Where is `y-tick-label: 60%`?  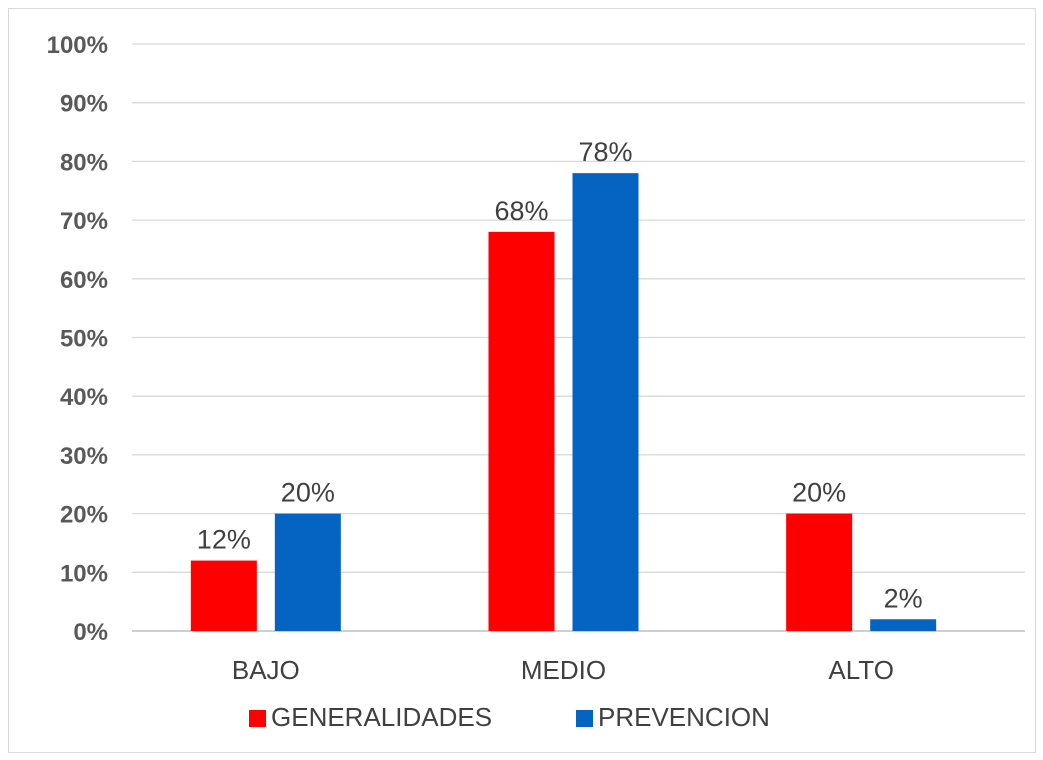 y-tick-label: 60% is located at coordinates (84, 280).